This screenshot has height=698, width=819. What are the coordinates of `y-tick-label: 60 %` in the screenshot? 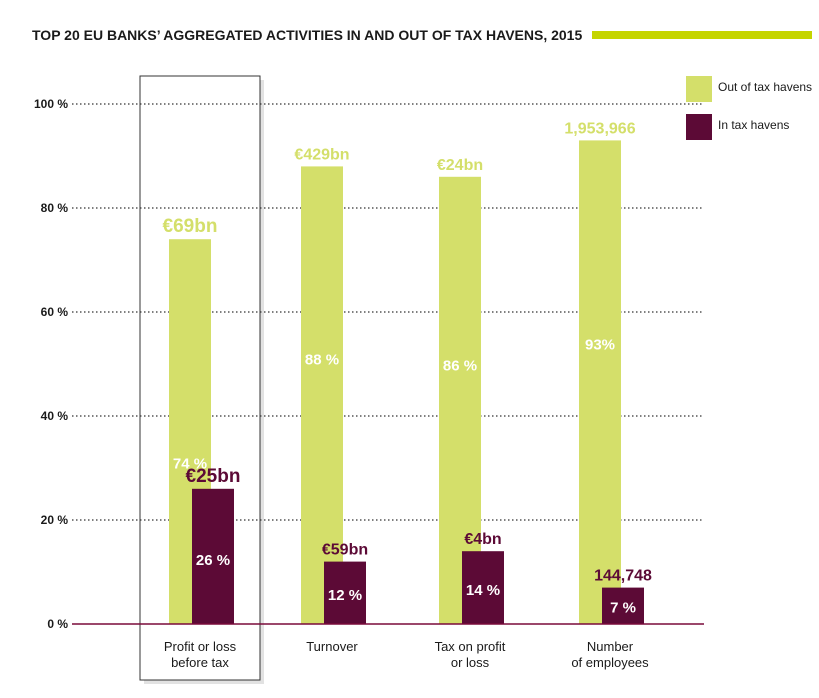 It's located at (55, 312).